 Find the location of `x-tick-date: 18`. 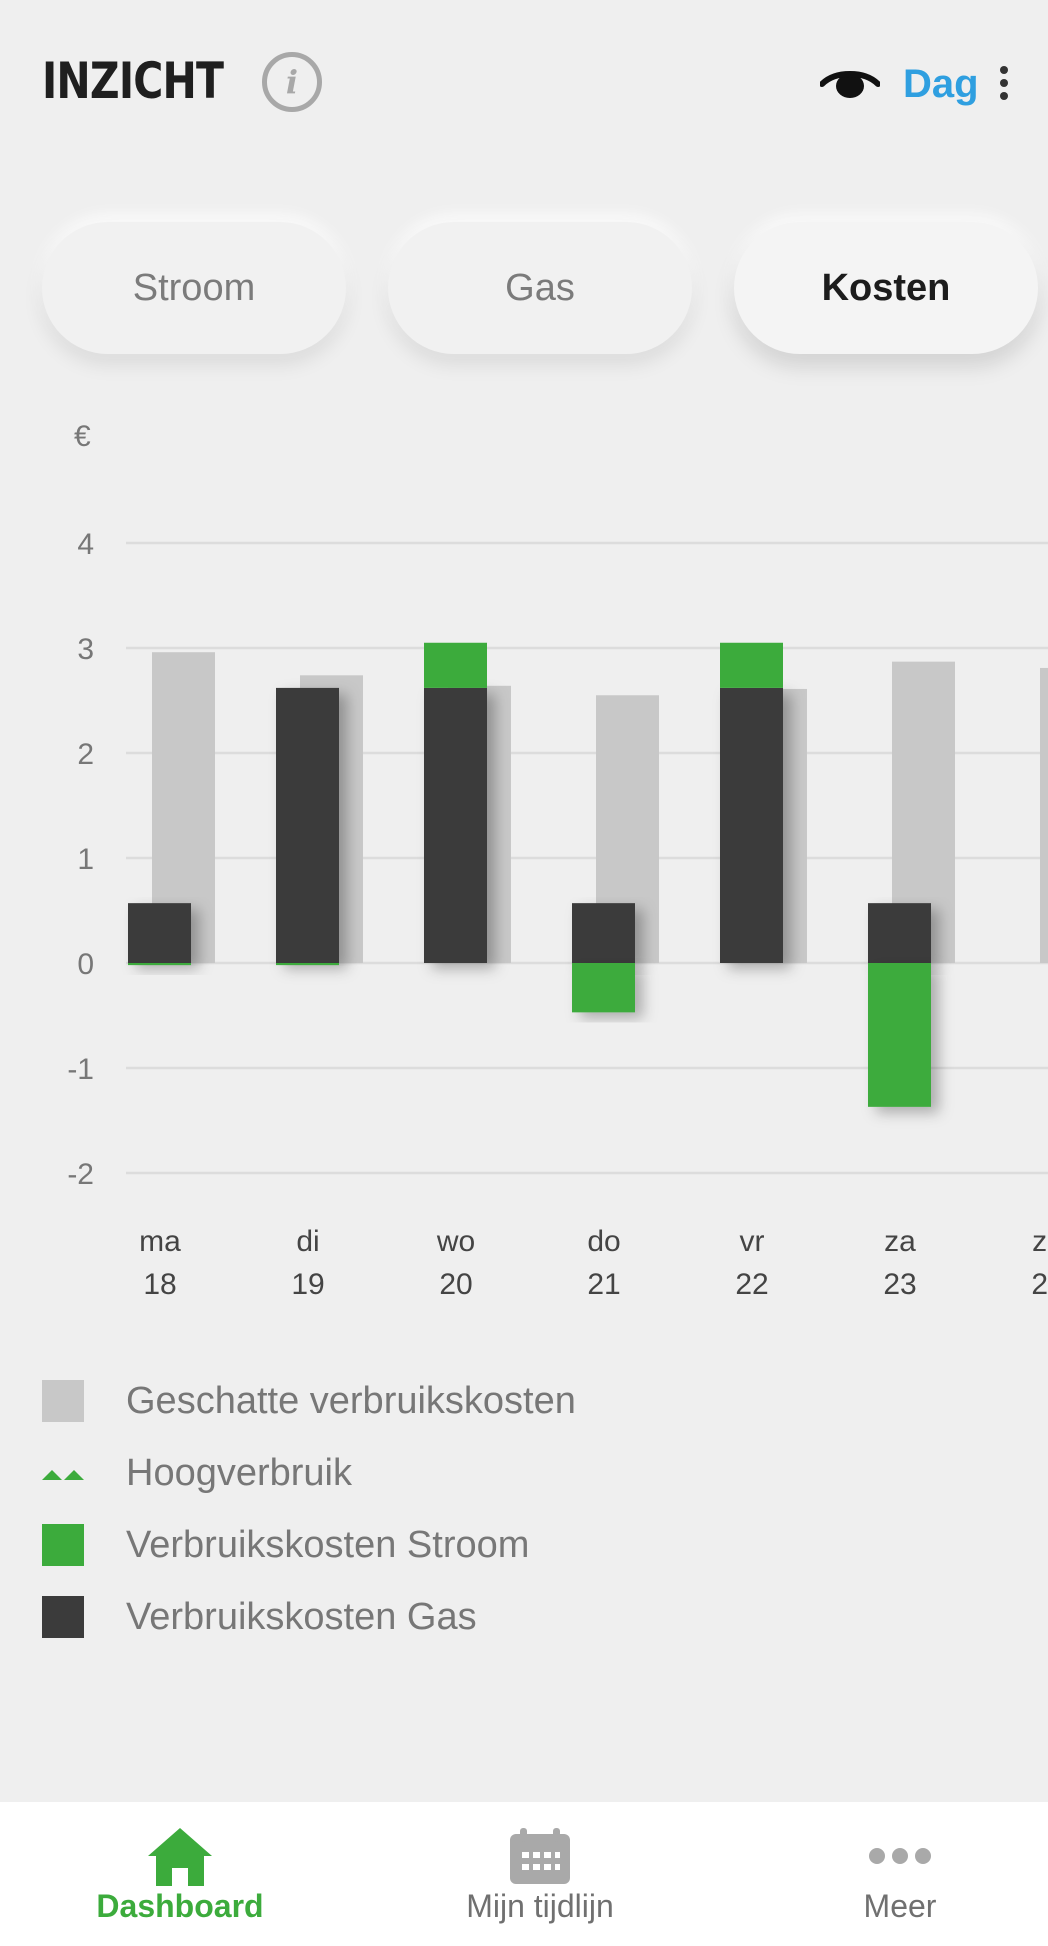

x-tick-date: 18 is located at coordinates (159, 1284).